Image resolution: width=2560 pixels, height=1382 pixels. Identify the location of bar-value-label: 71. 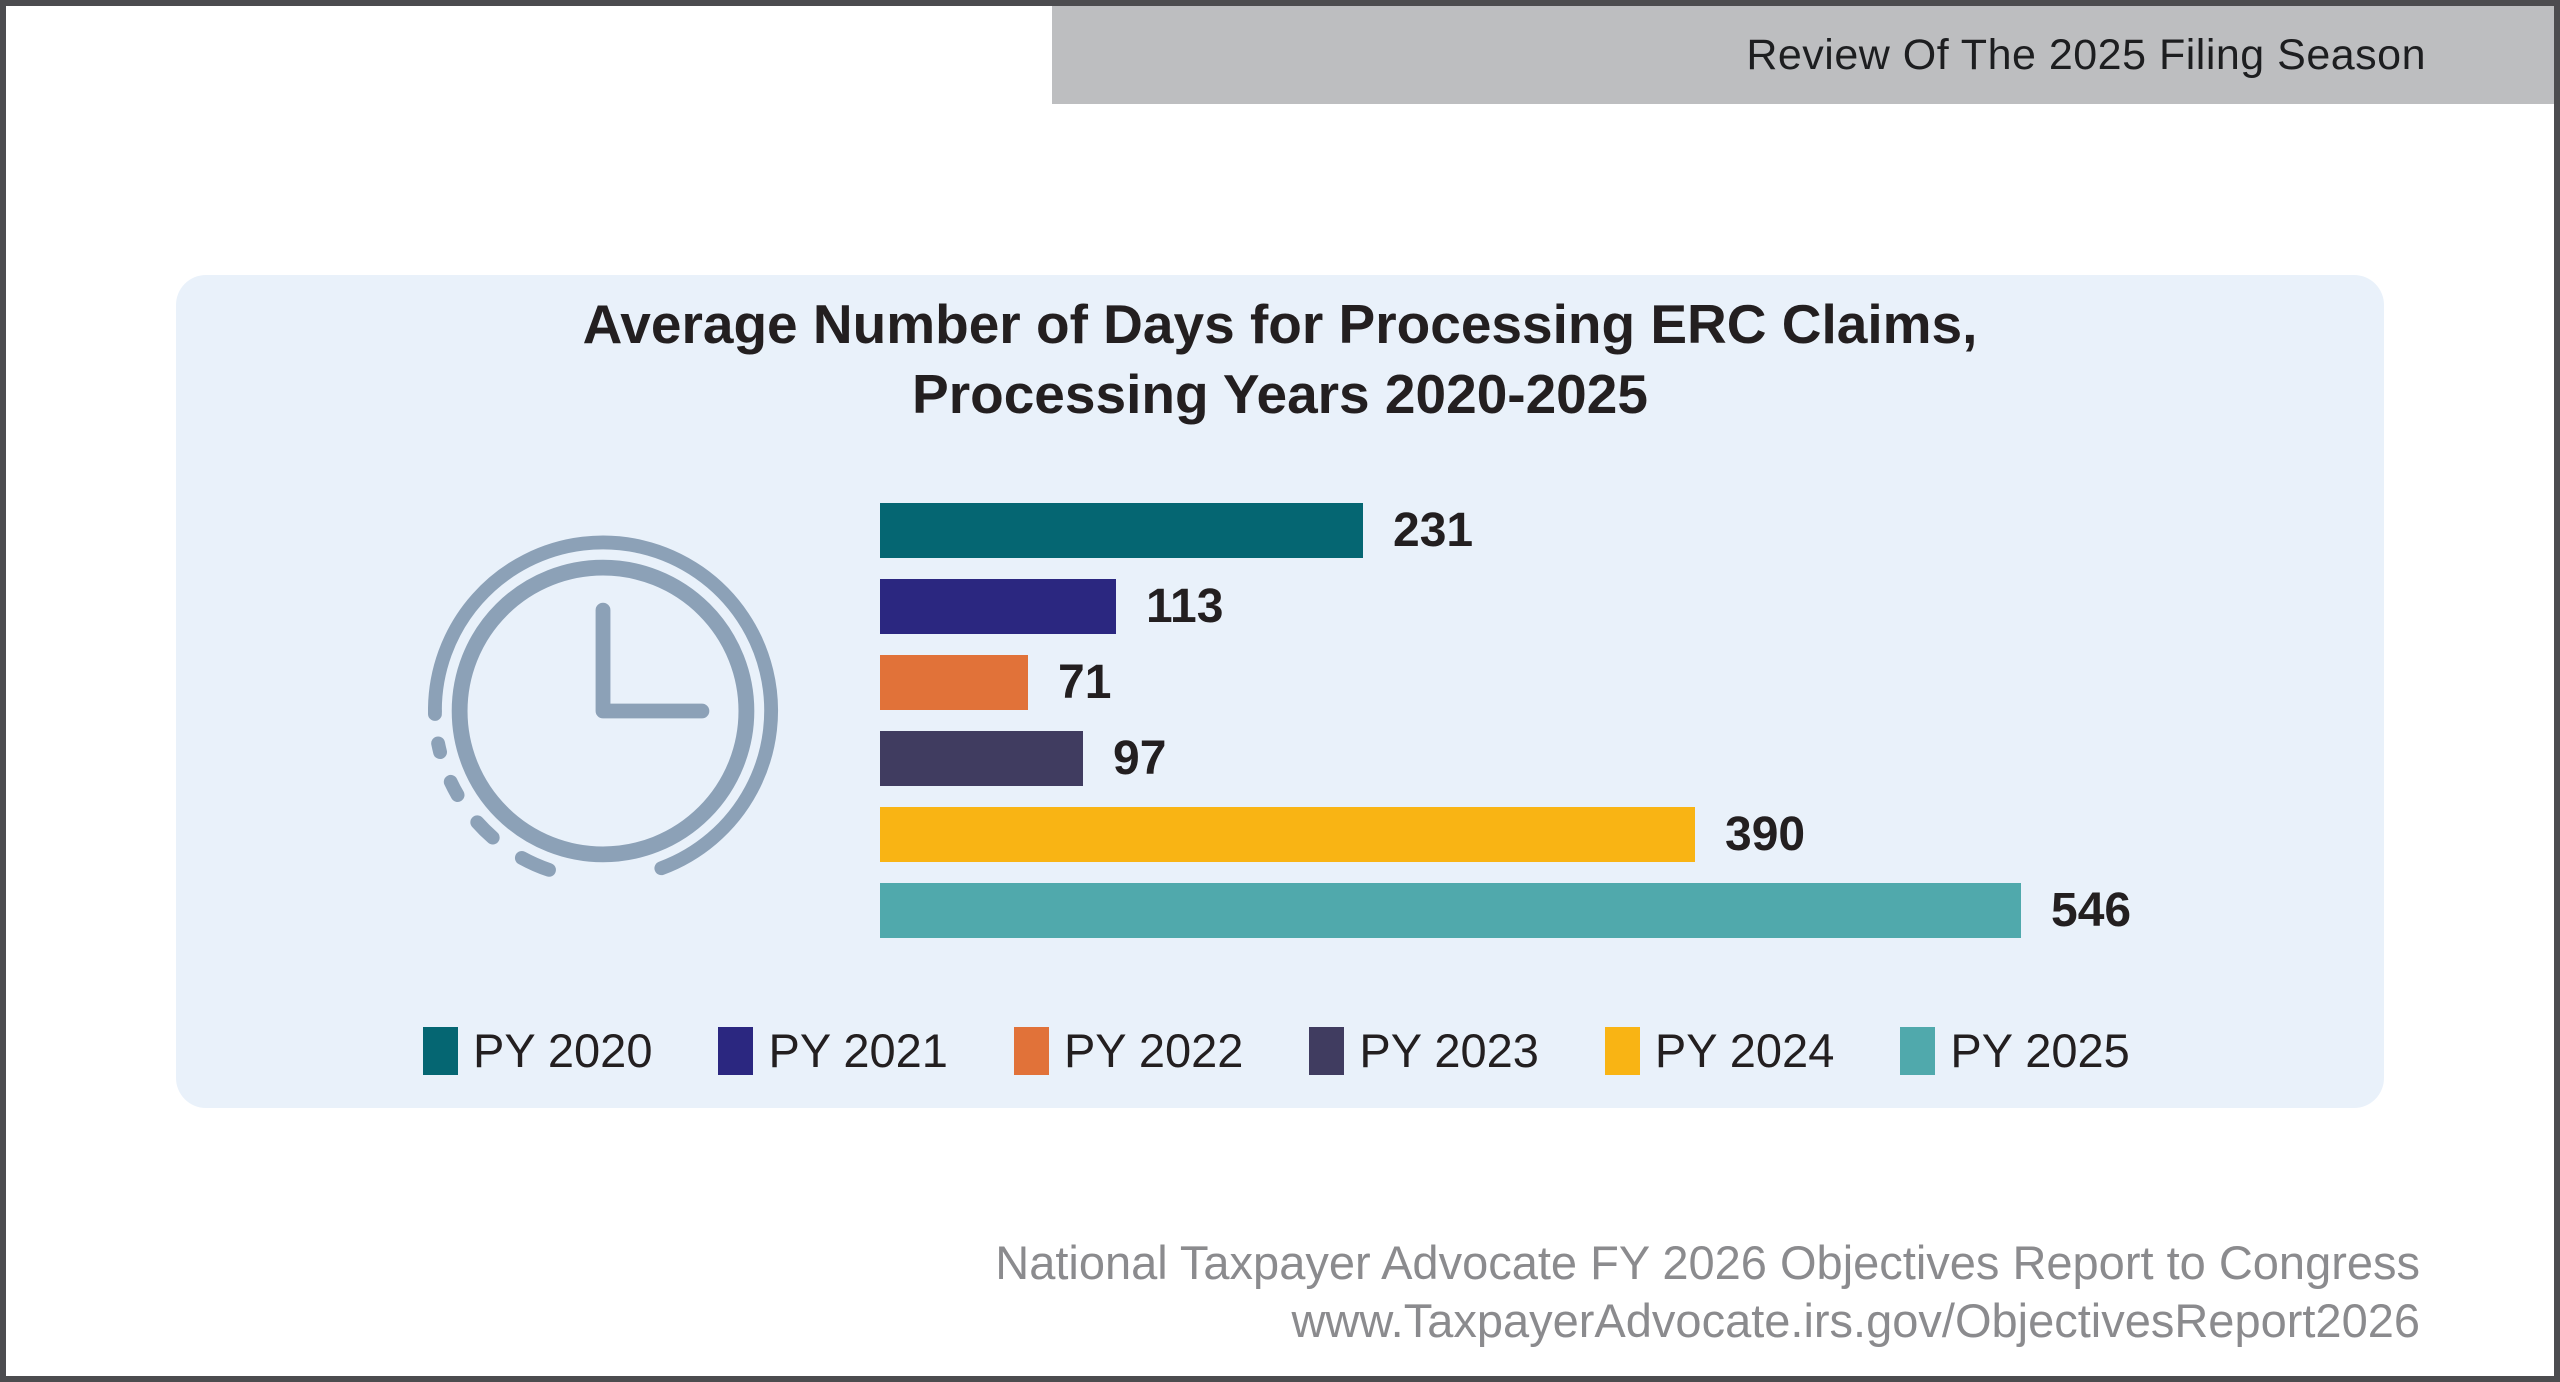
(1085, 682).